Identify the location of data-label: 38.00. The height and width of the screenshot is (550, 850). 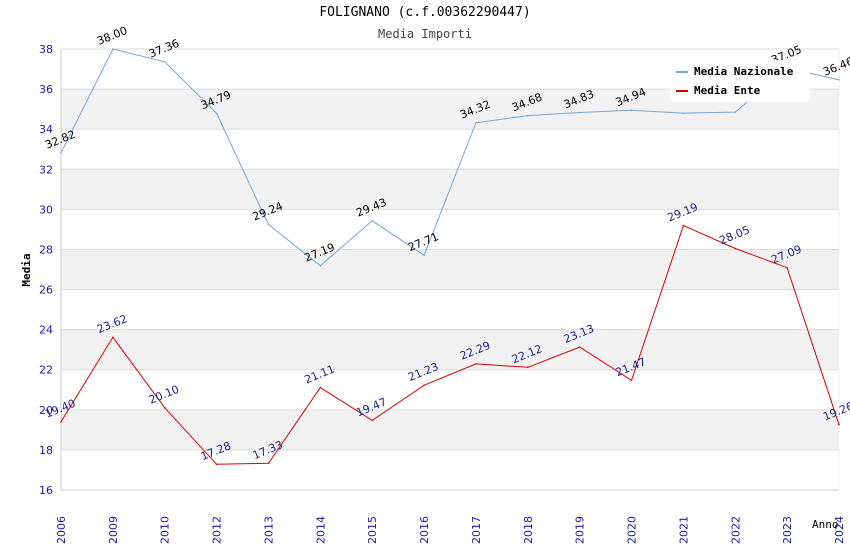
(112, 36).